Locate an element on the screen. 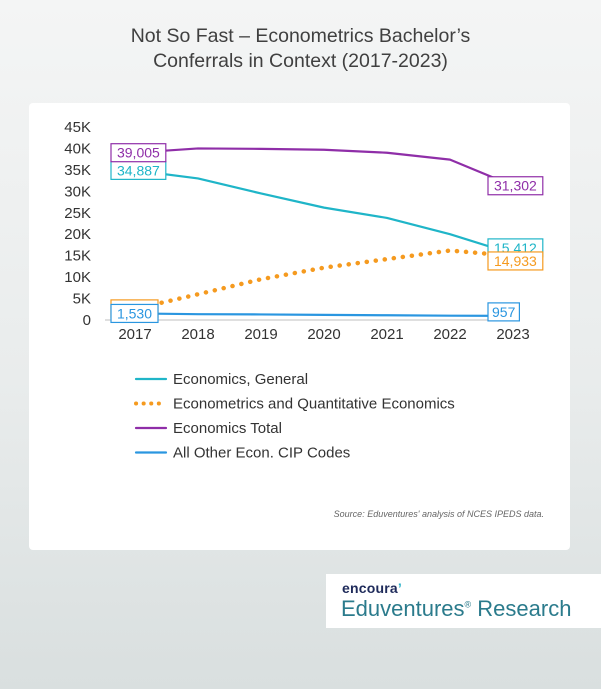  logo-brand-text: encoura is located at coordinates (370, 588).